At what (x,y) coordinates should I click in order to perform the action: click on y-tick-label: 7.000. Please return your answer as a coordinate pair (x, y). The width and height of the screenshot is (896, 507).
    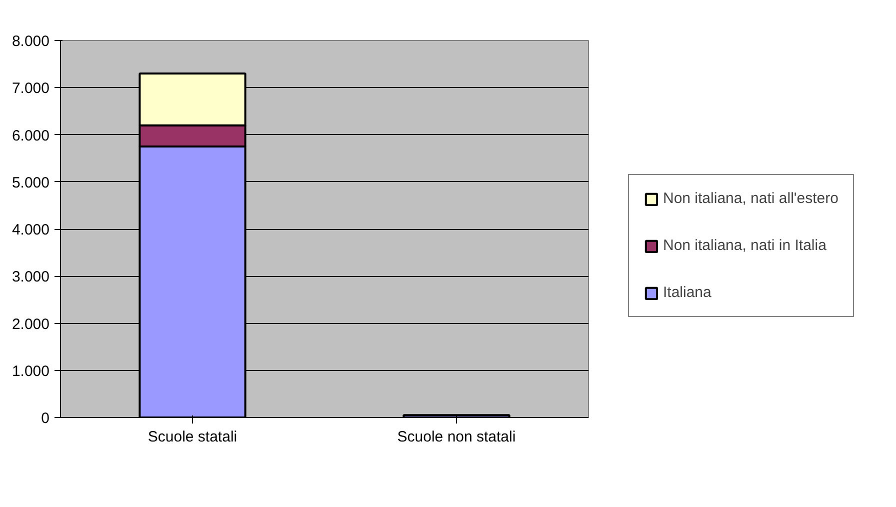
    Looking at the image, I should click on (31, 89).